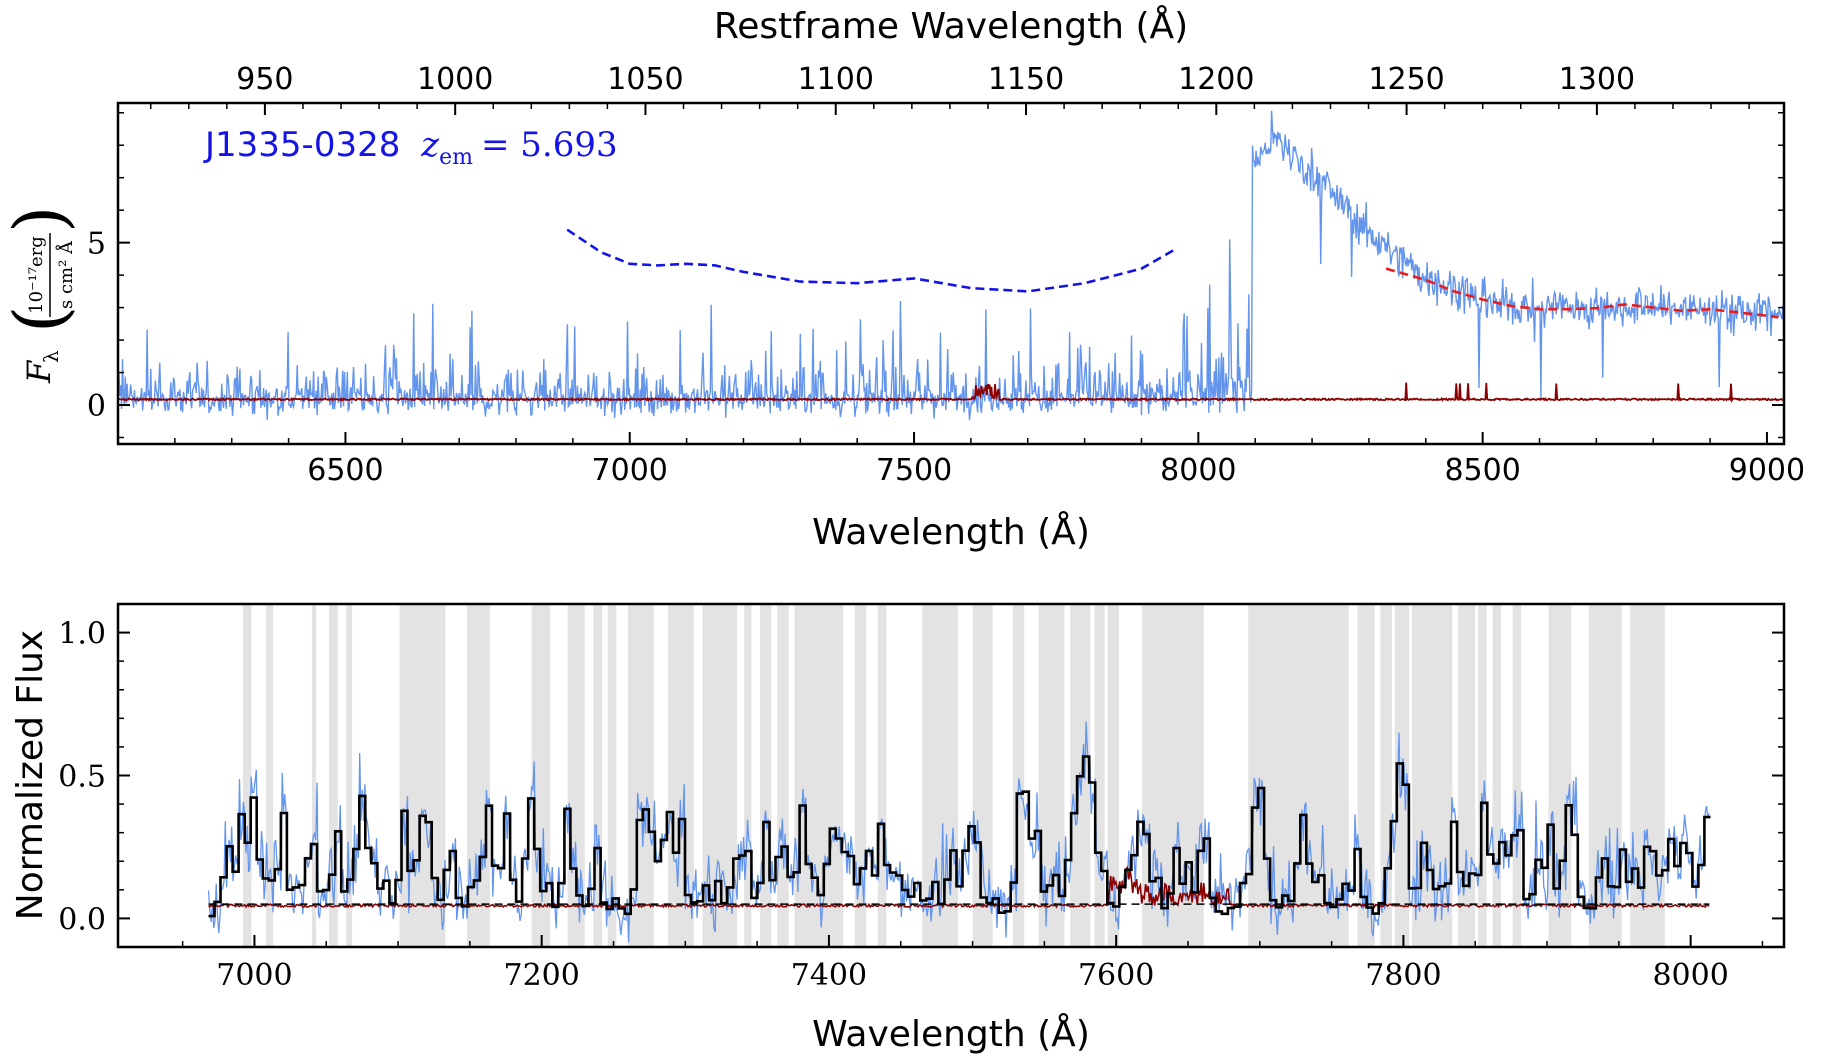  What do you see at coordinates (1403, 975) in the screenshot?
I see `bottom-x-tick-label: 7800` at bounding box center [1403, 975].